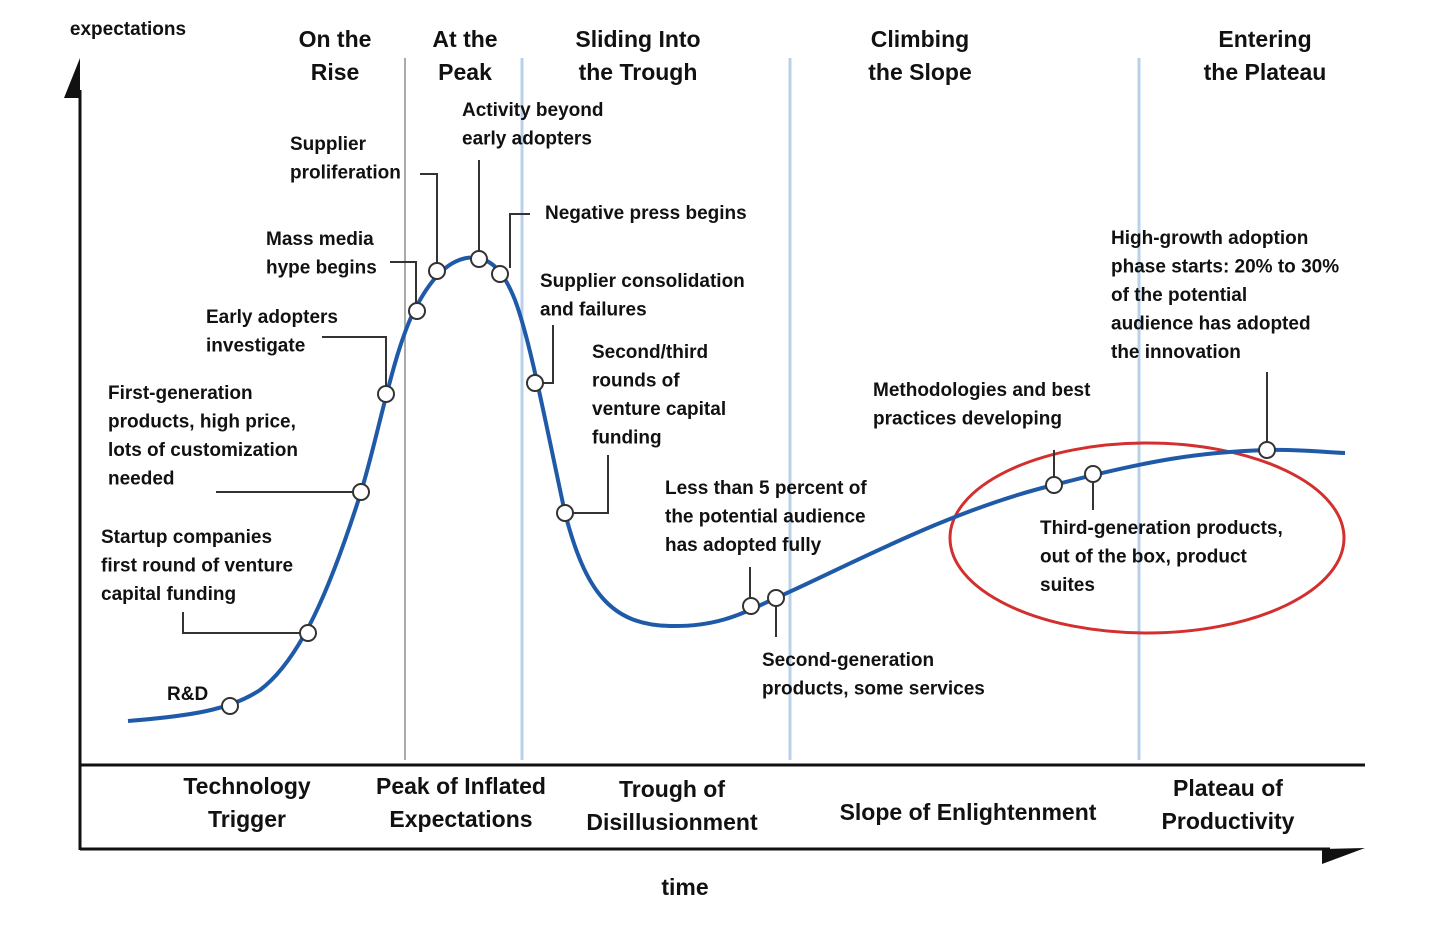  What do you see at coordinates (1225, 267) in the screenshot?
I see `annotation: phase starts: 20% to 30%` at bounding box center [1225, 267].